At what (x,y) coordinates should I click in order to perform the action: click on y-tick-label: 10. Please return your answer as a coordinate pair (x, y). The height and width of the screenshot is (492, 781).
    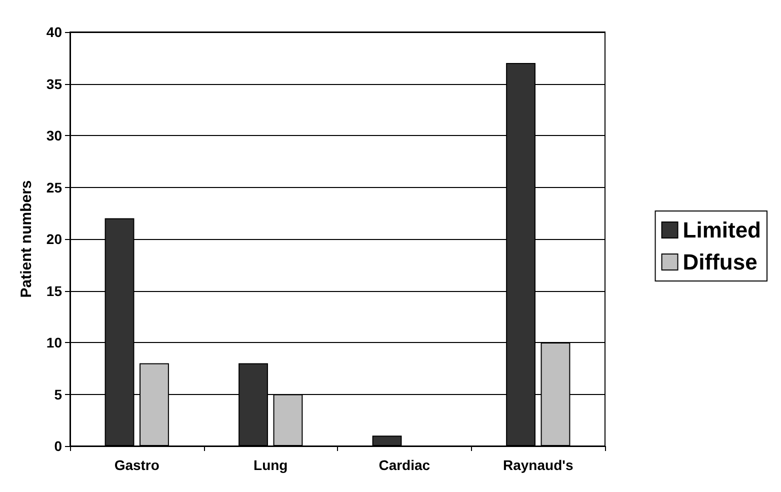
    Looking at the image, I should click on (54, 342).